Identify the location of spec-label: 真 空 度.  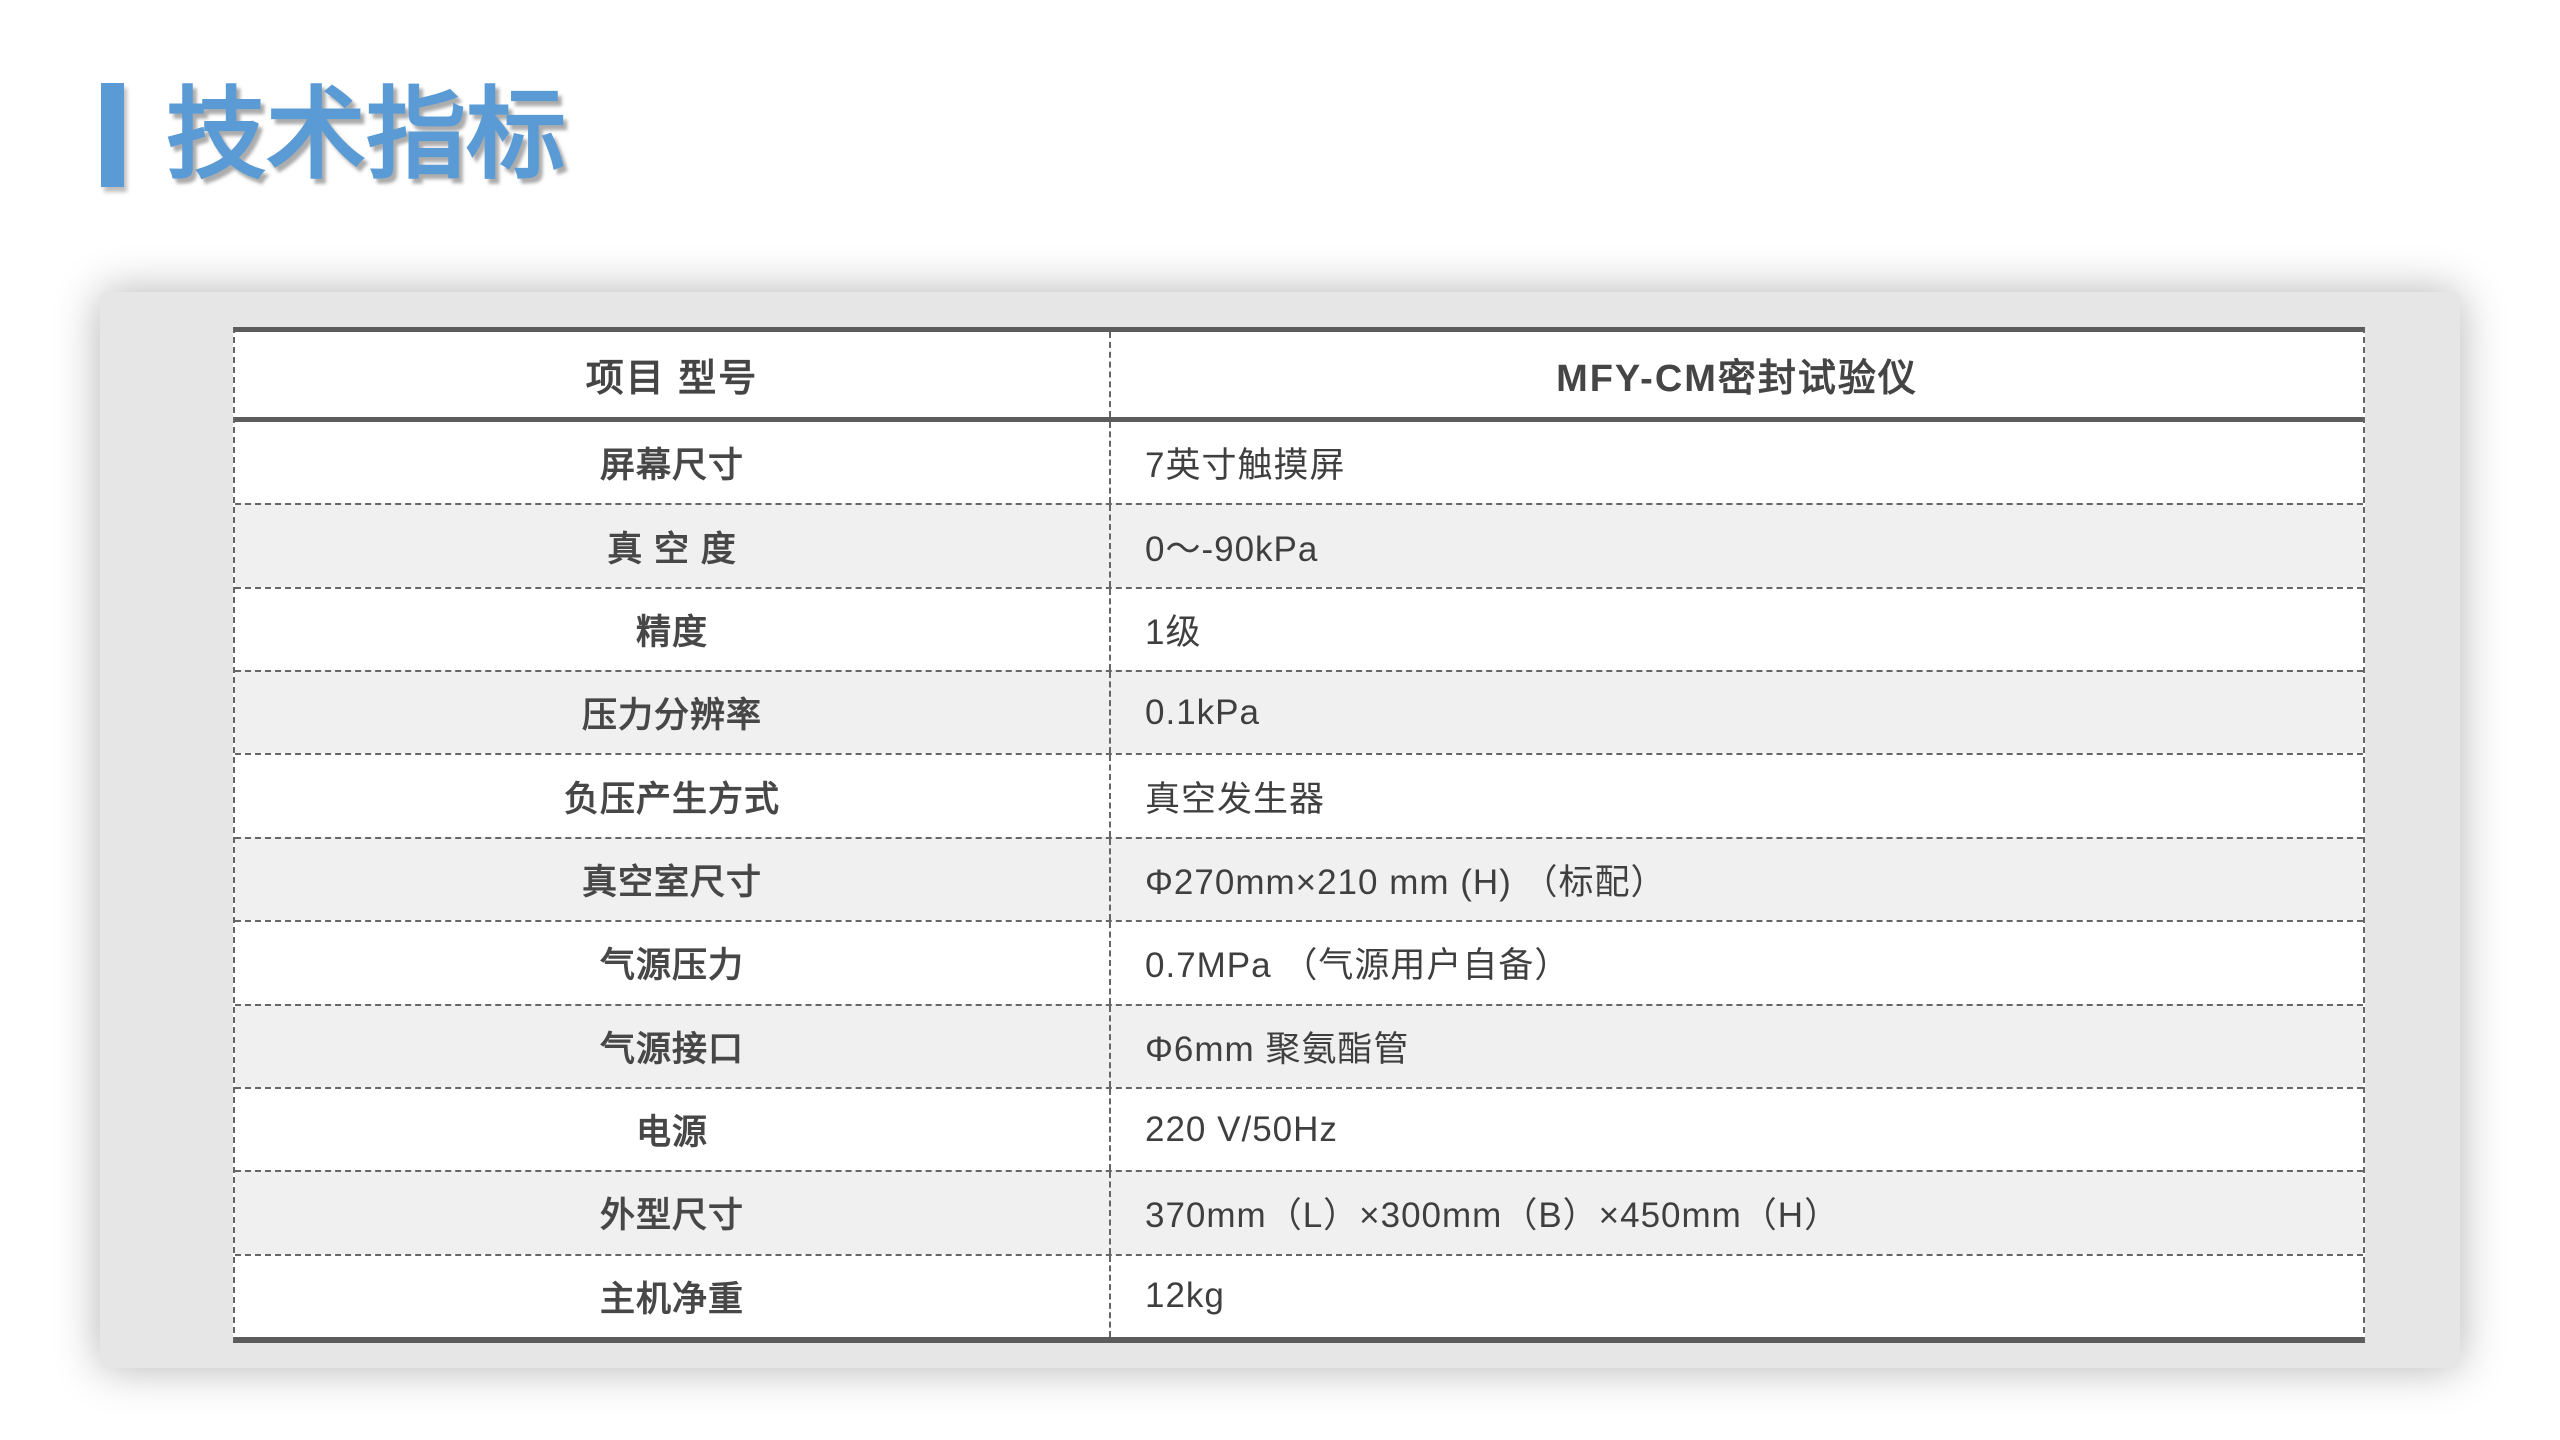
(673, 546).